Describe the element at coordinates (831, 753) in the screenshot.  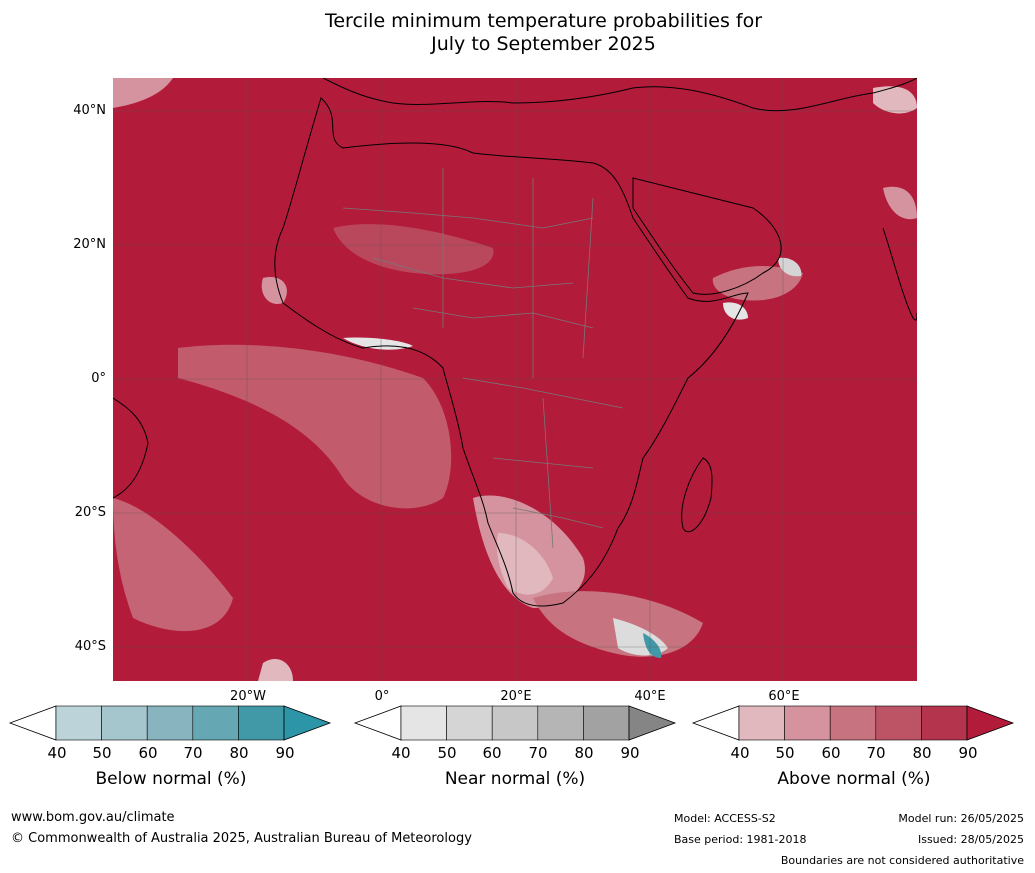
I see `above-tick-60: 60` at that location.